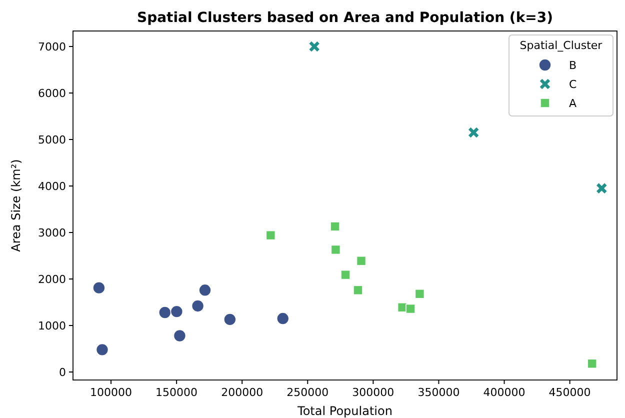  I want to click on x-tick-label: 100000, so click(111, 392).